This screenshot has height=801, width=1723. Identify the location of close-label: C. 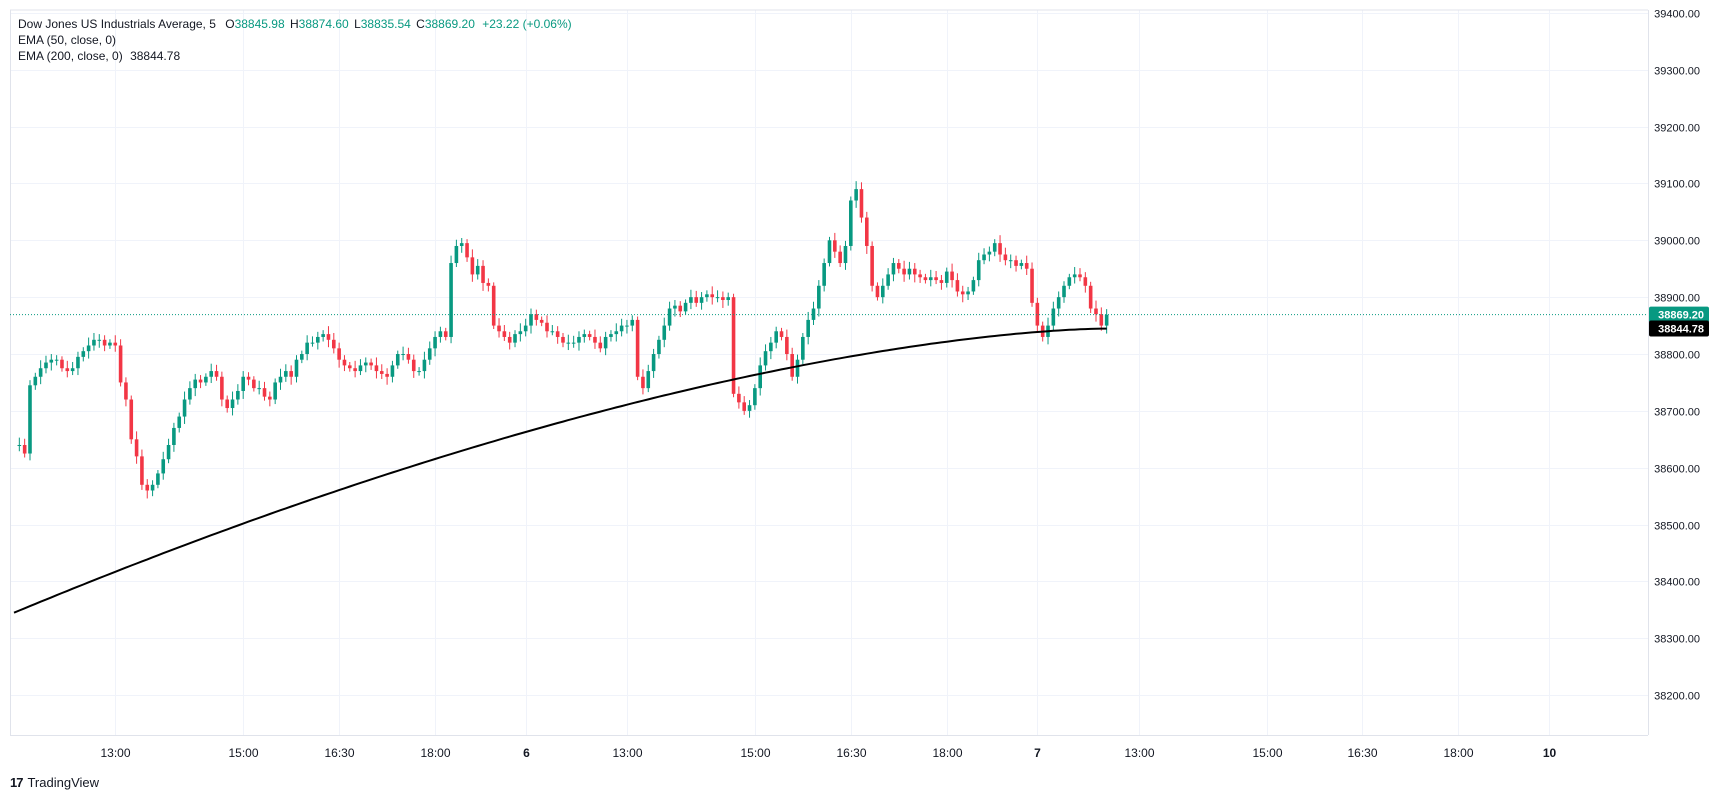
(420, 24).